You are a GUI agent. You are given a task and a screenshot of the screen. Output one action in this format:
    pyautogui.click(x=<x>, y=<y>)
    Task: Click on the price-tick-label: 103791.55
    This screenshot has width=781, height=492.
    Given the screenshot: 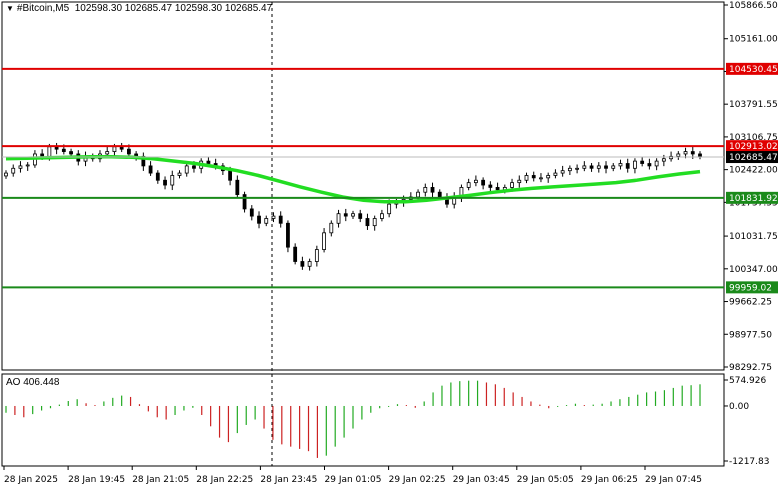 What is the action you would take?
    pyautogui.click(x=753, y=105)
    